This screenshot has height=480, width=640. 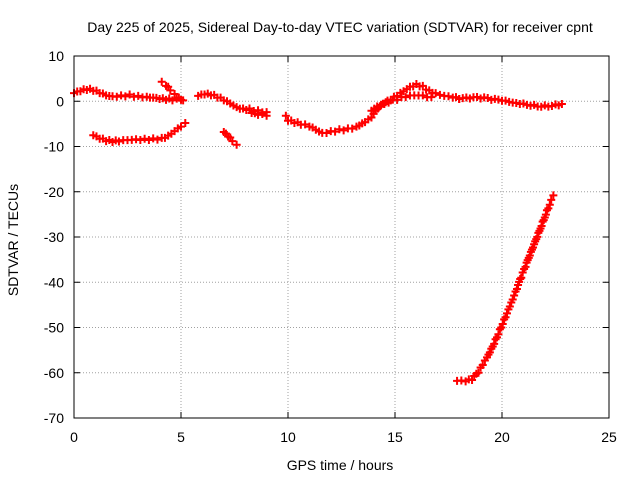 I want to click on y-axis-label: SDTVAR / TECUs, so click(x=13, y=240).